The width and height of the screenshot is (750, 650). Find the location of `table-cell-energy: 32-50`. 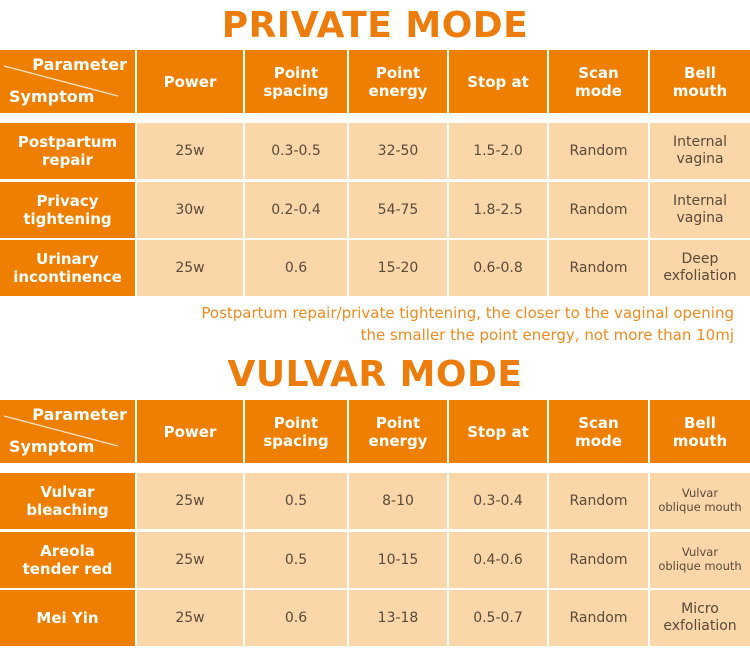

table-cell-energy: 32-50 is located at coordinates (398, 151).